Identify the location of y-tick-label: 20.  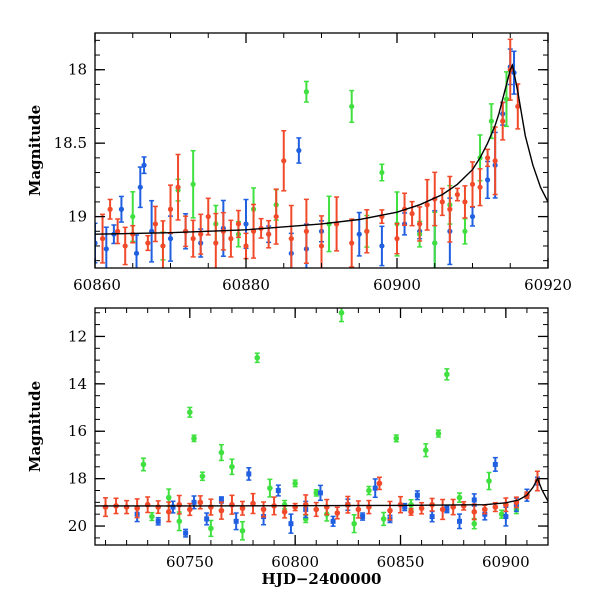
(77, 526).